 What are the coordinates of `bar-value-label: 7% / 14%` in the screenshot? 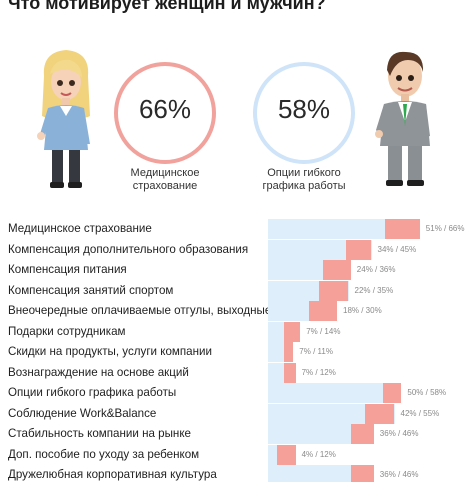 It's located at (323, 331).